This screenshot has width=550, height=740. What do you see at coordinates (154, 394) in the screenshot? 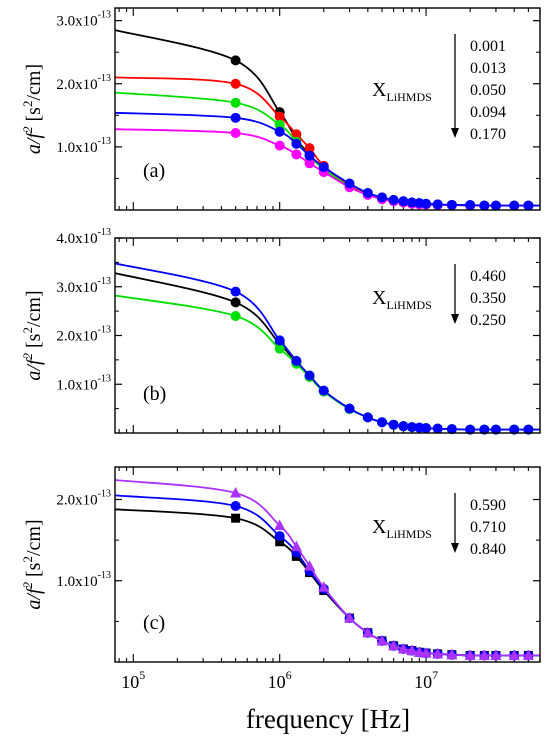
I see `panel-label: (b)` at bounding box center [154, 394].